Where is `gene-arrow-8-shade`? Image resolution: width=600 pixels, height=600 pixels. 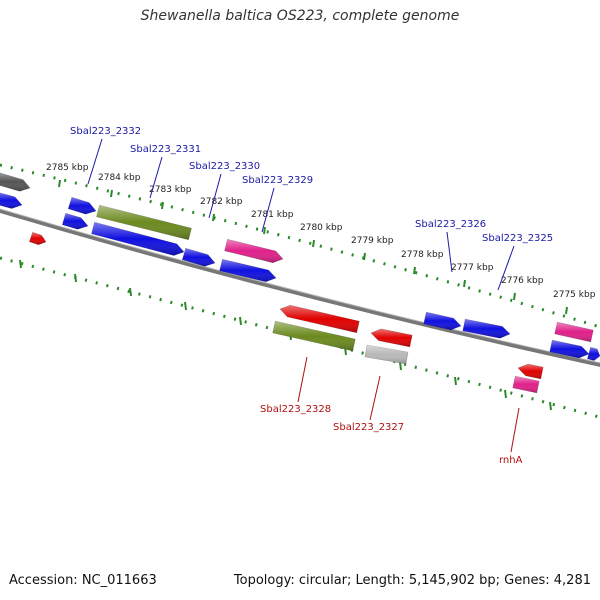
gene-arrow-8-shade is located at coordinates (253, 251).